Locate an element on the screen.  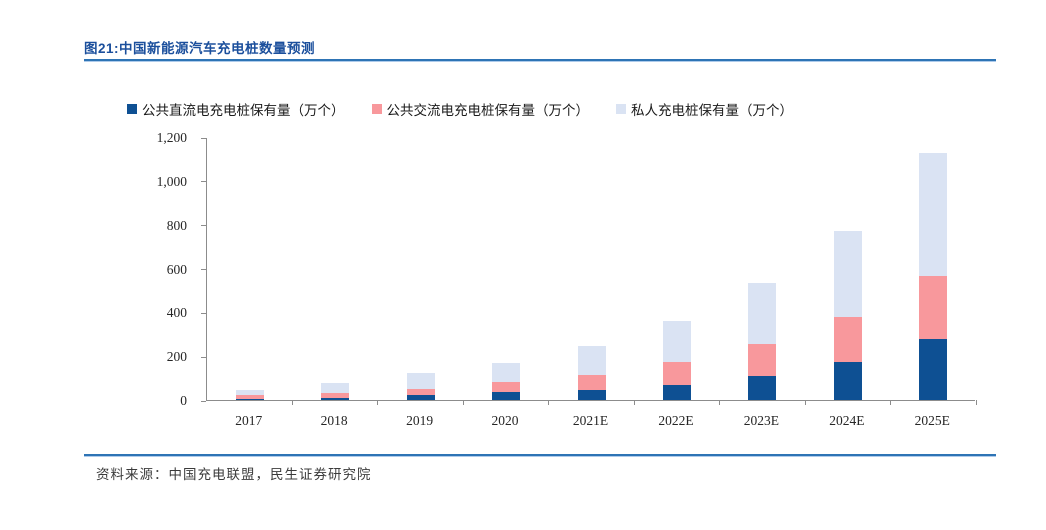
bar-group-2019 is located at coordinates (420, 386).